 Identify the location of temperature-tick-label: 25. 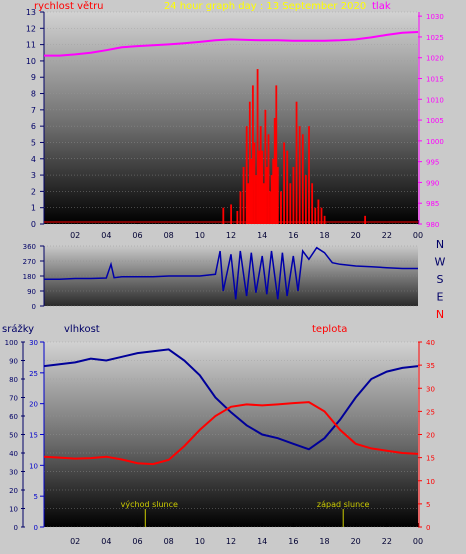
(430, 412).